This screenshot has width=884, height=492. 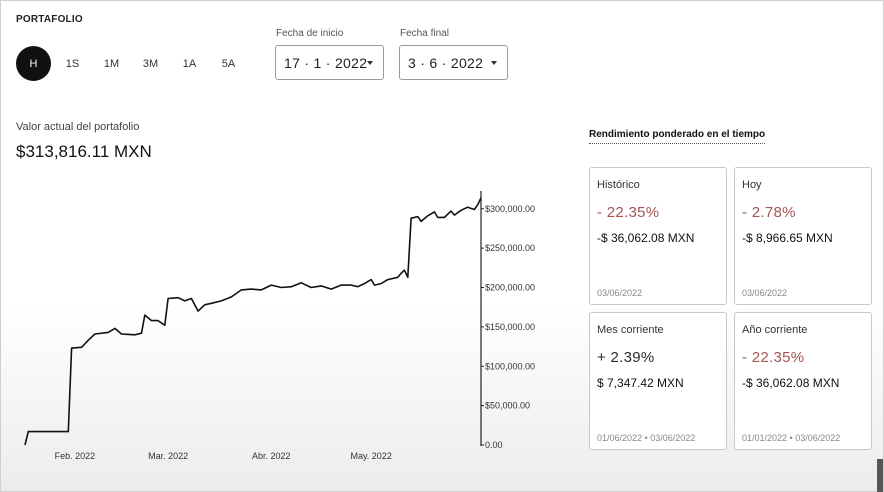 I want to click on card-date: 01/01/2022 • 03/06/2022, so click(x=791, y=438).